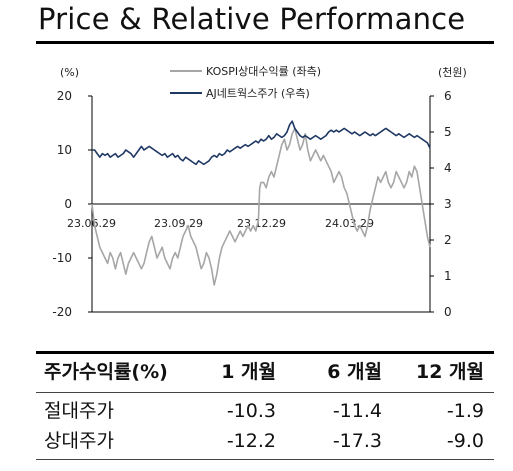 This screenshot has height=471, width=513. Describe the element at coordinates (465, 441) in the screenshot. I see `table-cell: -9.0` at that location.